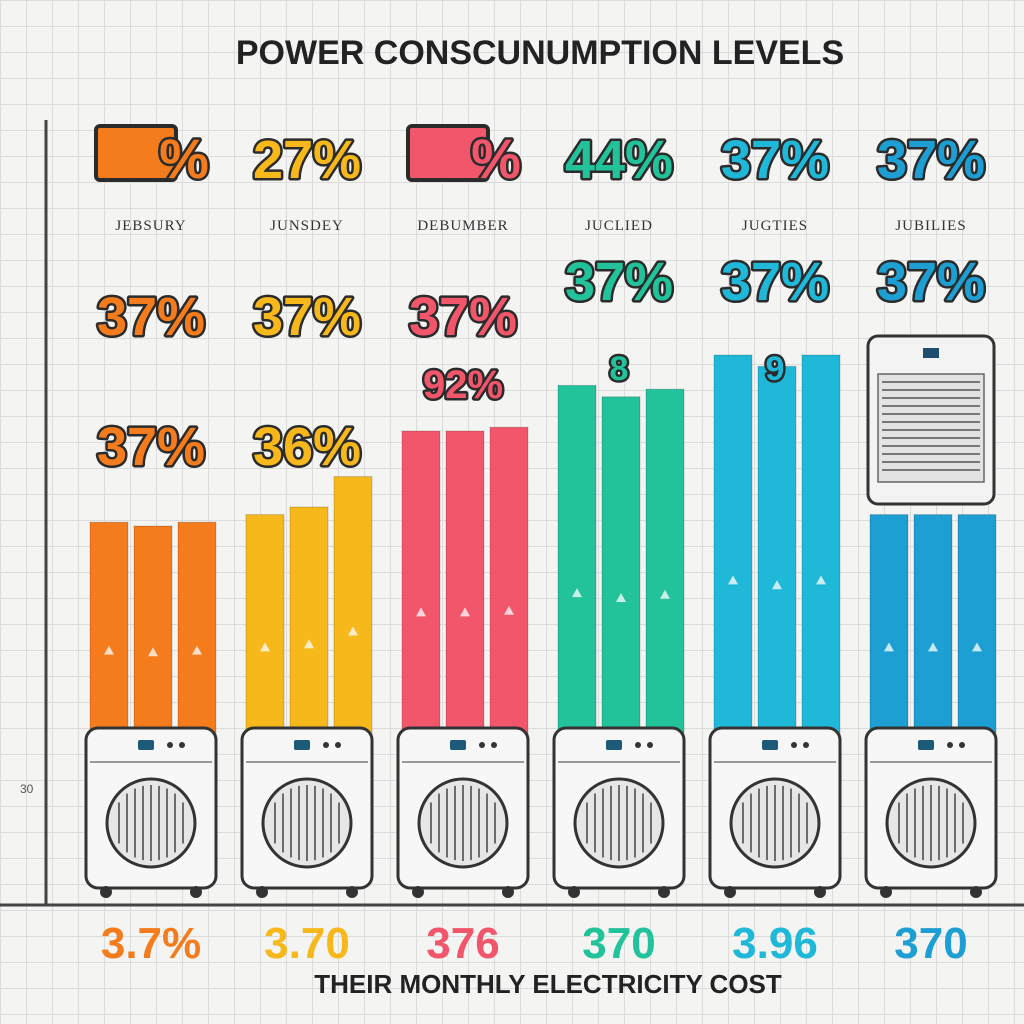 Image resolution: width=1024 pixels, height=1024 pixels. What do you see at coordinates (775, 548) in the screenshot?
I see `bar-group-5: 37% JUGTIES 37% 9 3.96` at bounding box center [775, 548].